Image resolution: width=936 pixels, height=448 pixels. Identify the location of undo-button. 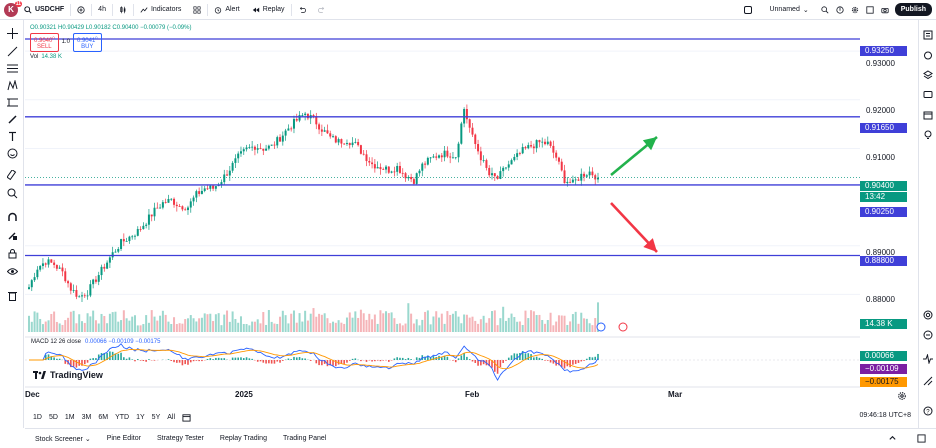
(302, 10).